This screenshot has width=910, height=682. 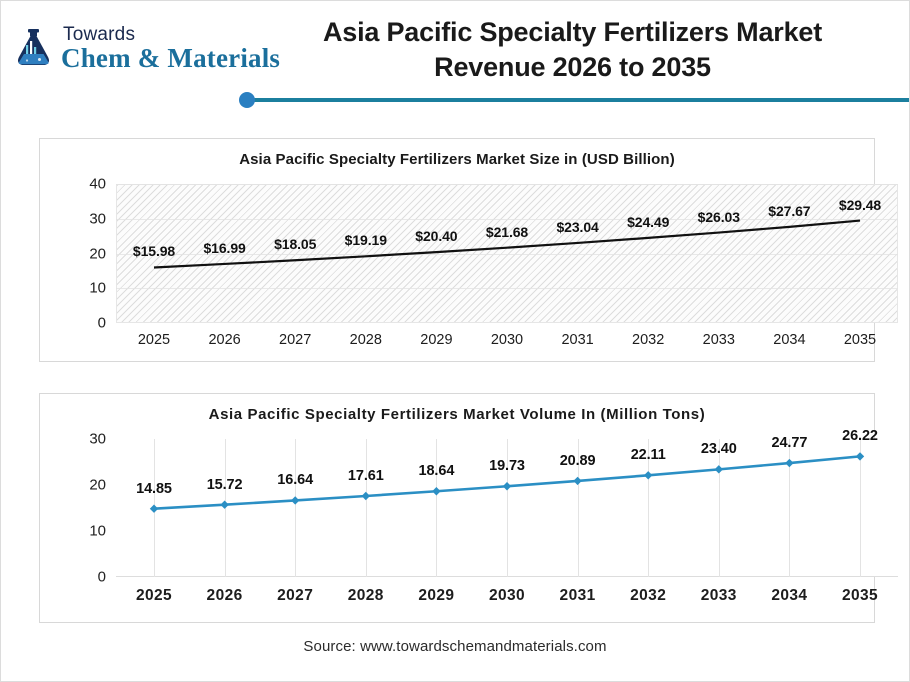 I want to click on data-label: $23.04, so click(x=577, y=226).